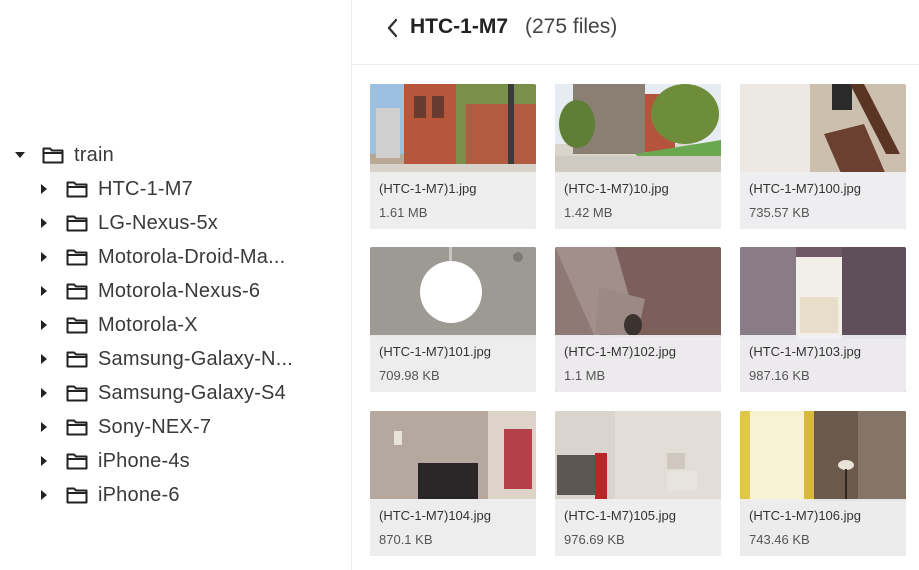  Describe the element at coordinates (148, 324) in the screenshot. I see `tree-item-label: Motorola-X` at that location.